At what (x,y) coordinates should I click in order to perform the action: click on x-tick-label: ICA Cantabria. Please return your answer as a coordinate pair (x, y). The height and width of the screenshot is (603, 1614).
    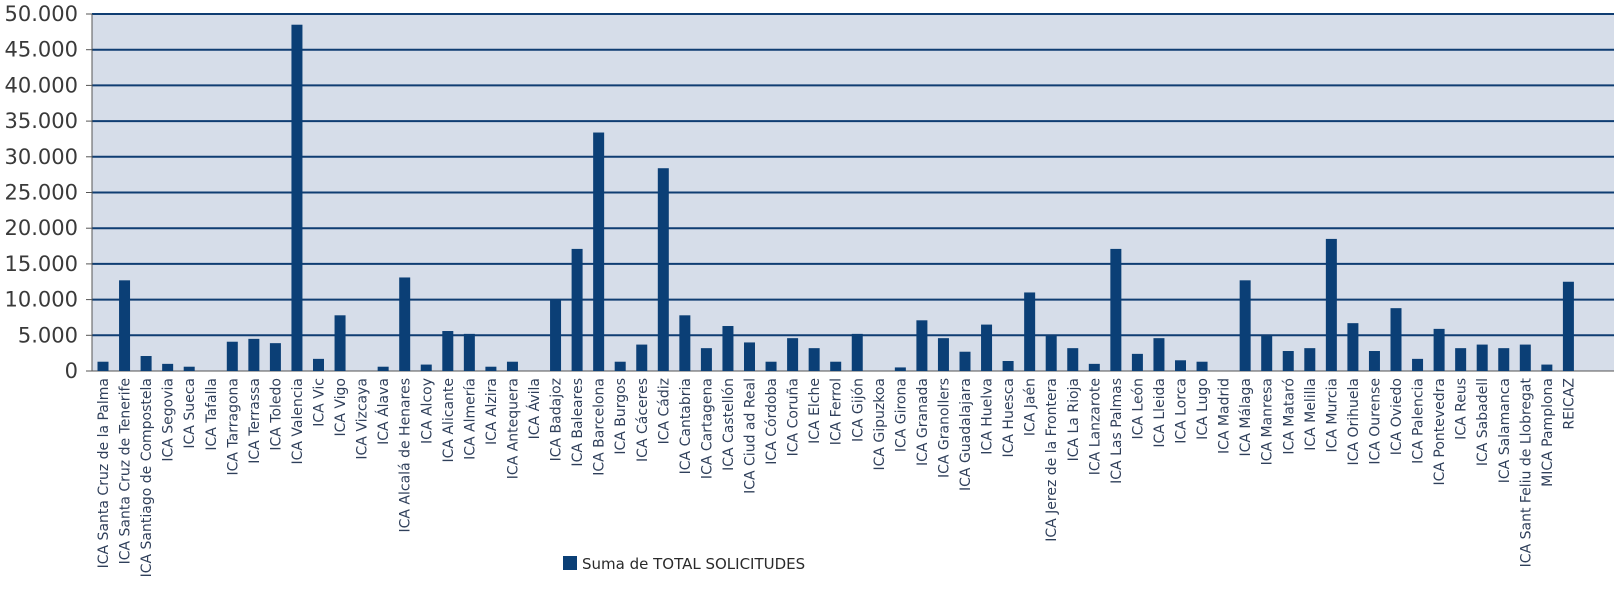
    Looking at the image, I should click on (686, 426).